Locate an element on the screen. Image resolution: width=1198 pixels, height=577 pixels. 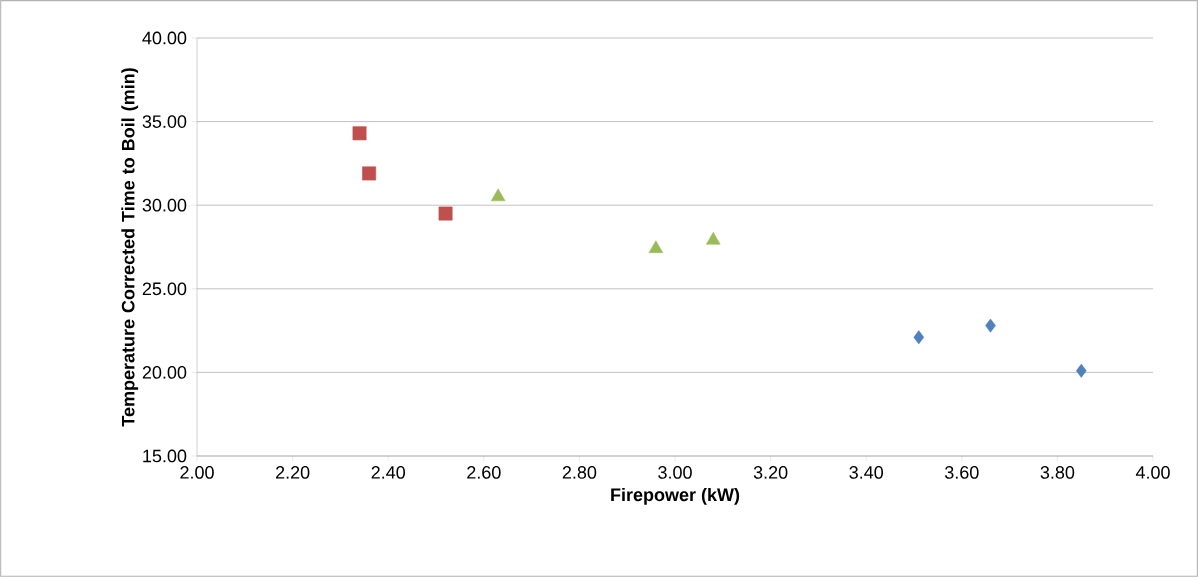
x-tick-label: 2.80 is located at coordinates (579, 472).